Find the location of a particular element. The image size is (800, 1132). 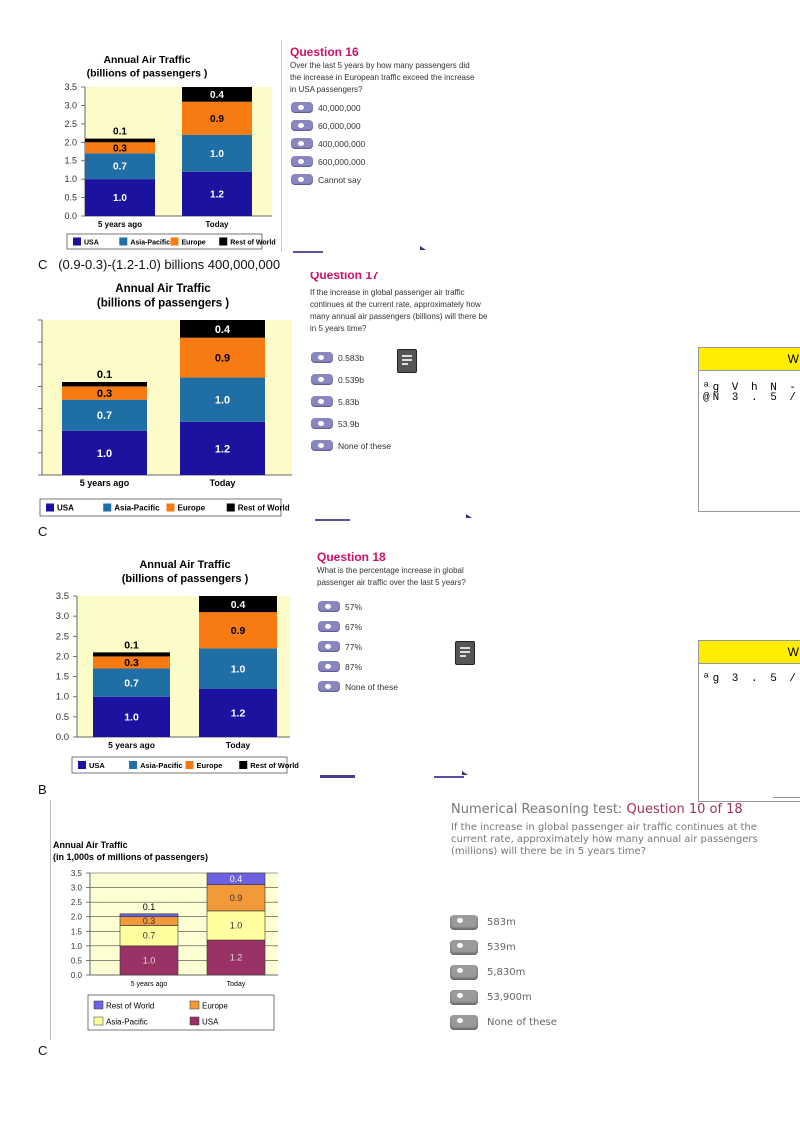

data-label: 0.1 is located at coordinates (104, 375).